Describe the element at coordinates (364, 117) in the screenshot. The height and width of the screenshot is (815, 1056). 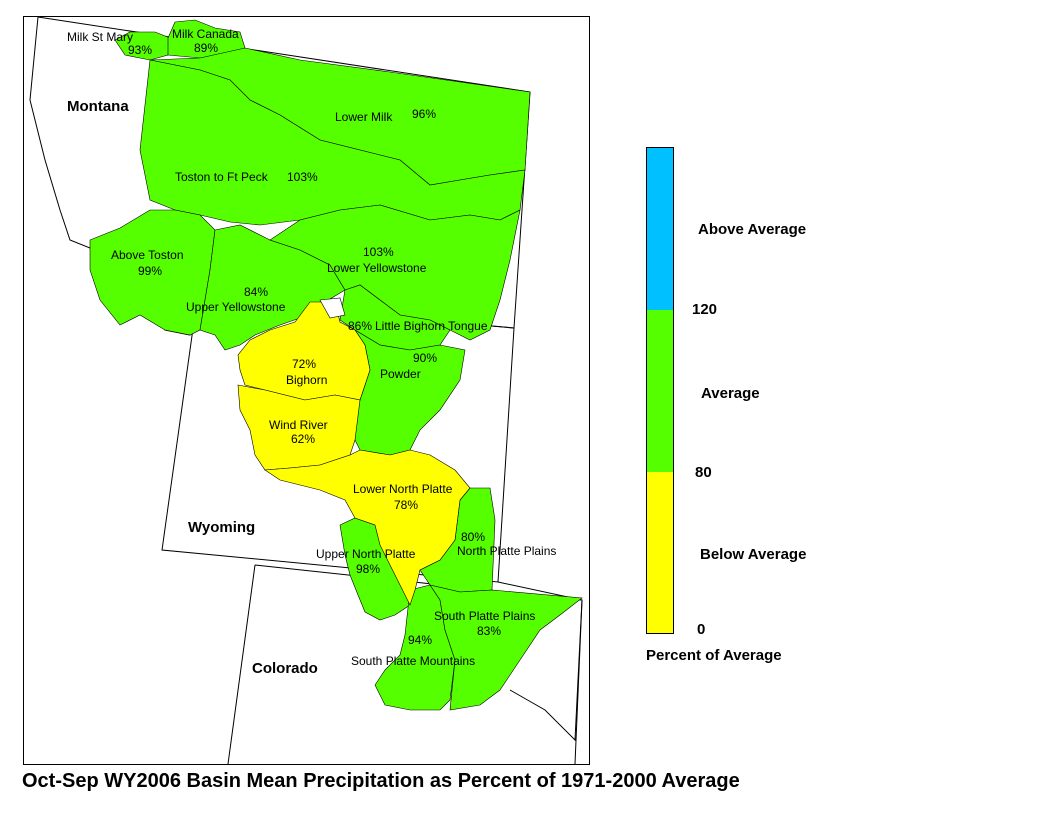
I see `basin-label-name: Lower Milk` at that location.